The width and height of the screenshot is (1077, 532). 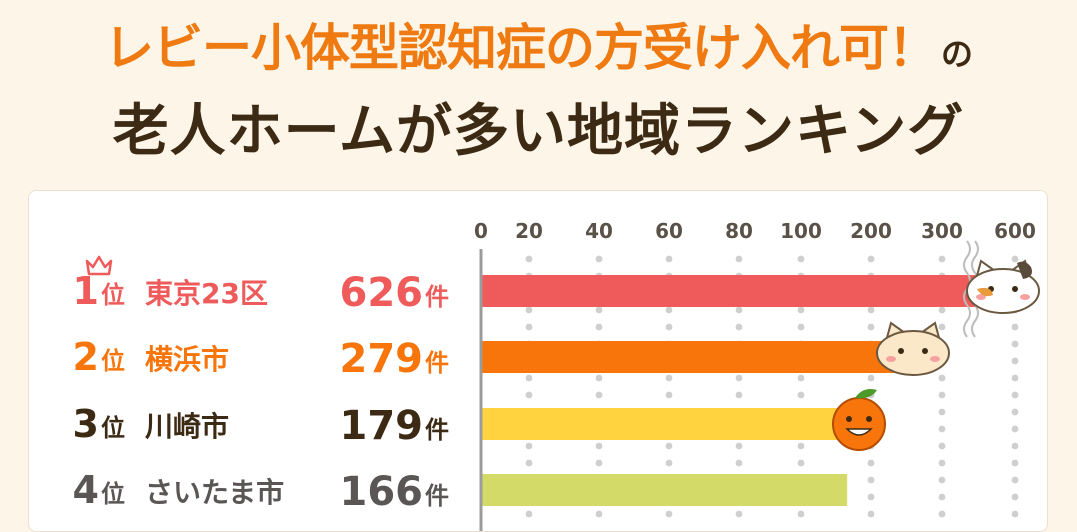 What do you see at coordinates (206, 293) in the screenshot?
I see `area-name: 東京23区` at bounding box center [206, 293].